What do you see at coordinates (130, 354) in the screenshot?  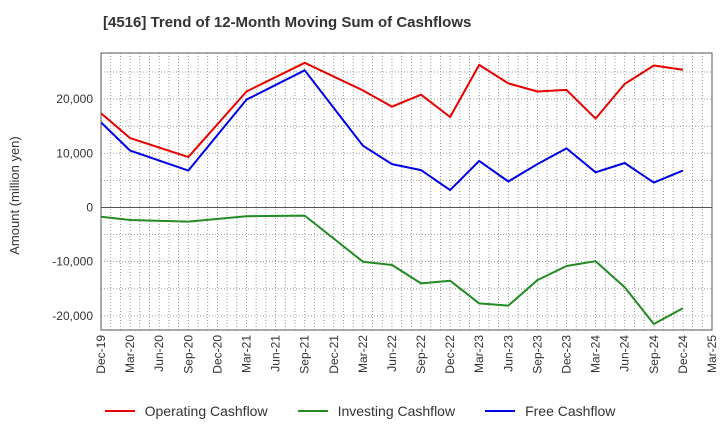 I see `x-tick-label: Mar-20` at bounding box center [130, 354].